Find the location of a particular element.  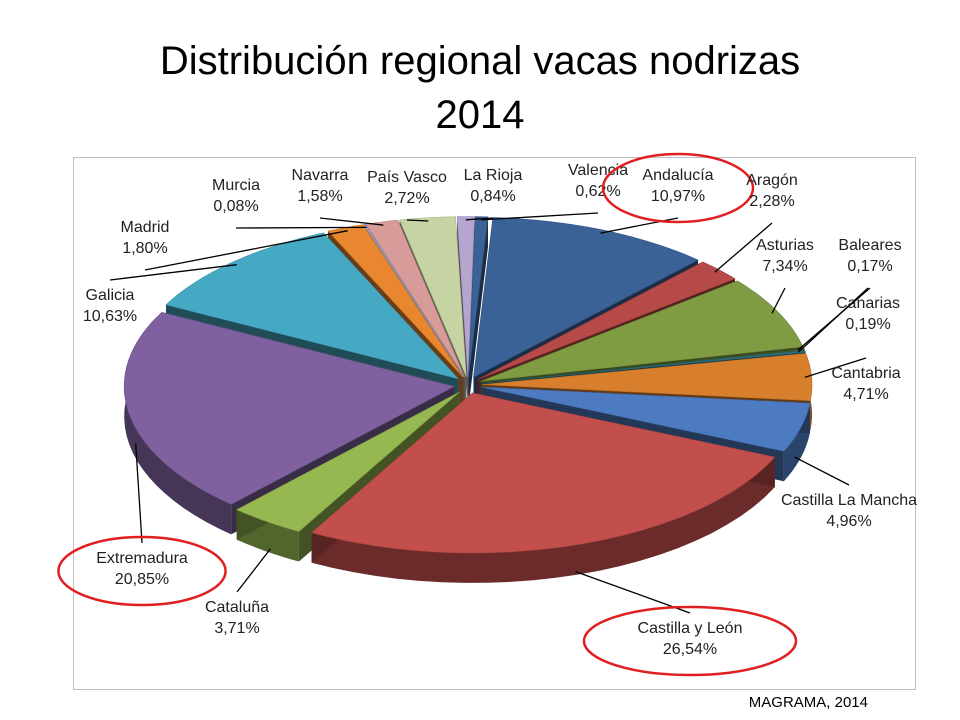

slice-value-aragon: 2,28% is located at coordinates (771, 201).